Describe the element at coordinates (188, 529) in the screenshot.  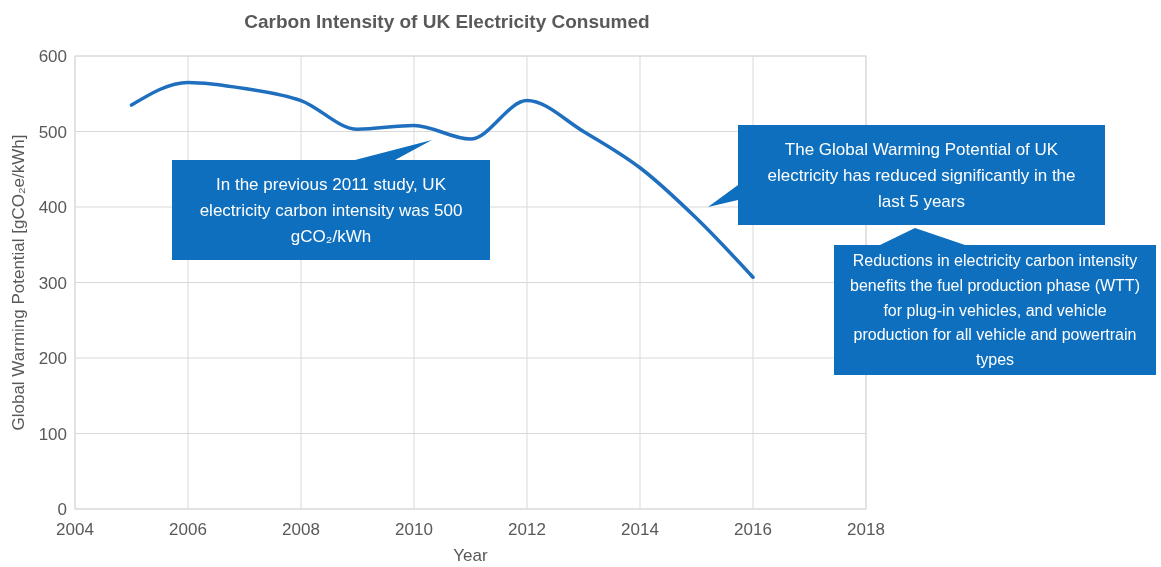
I see `x-tick-label: 2006` at that location.